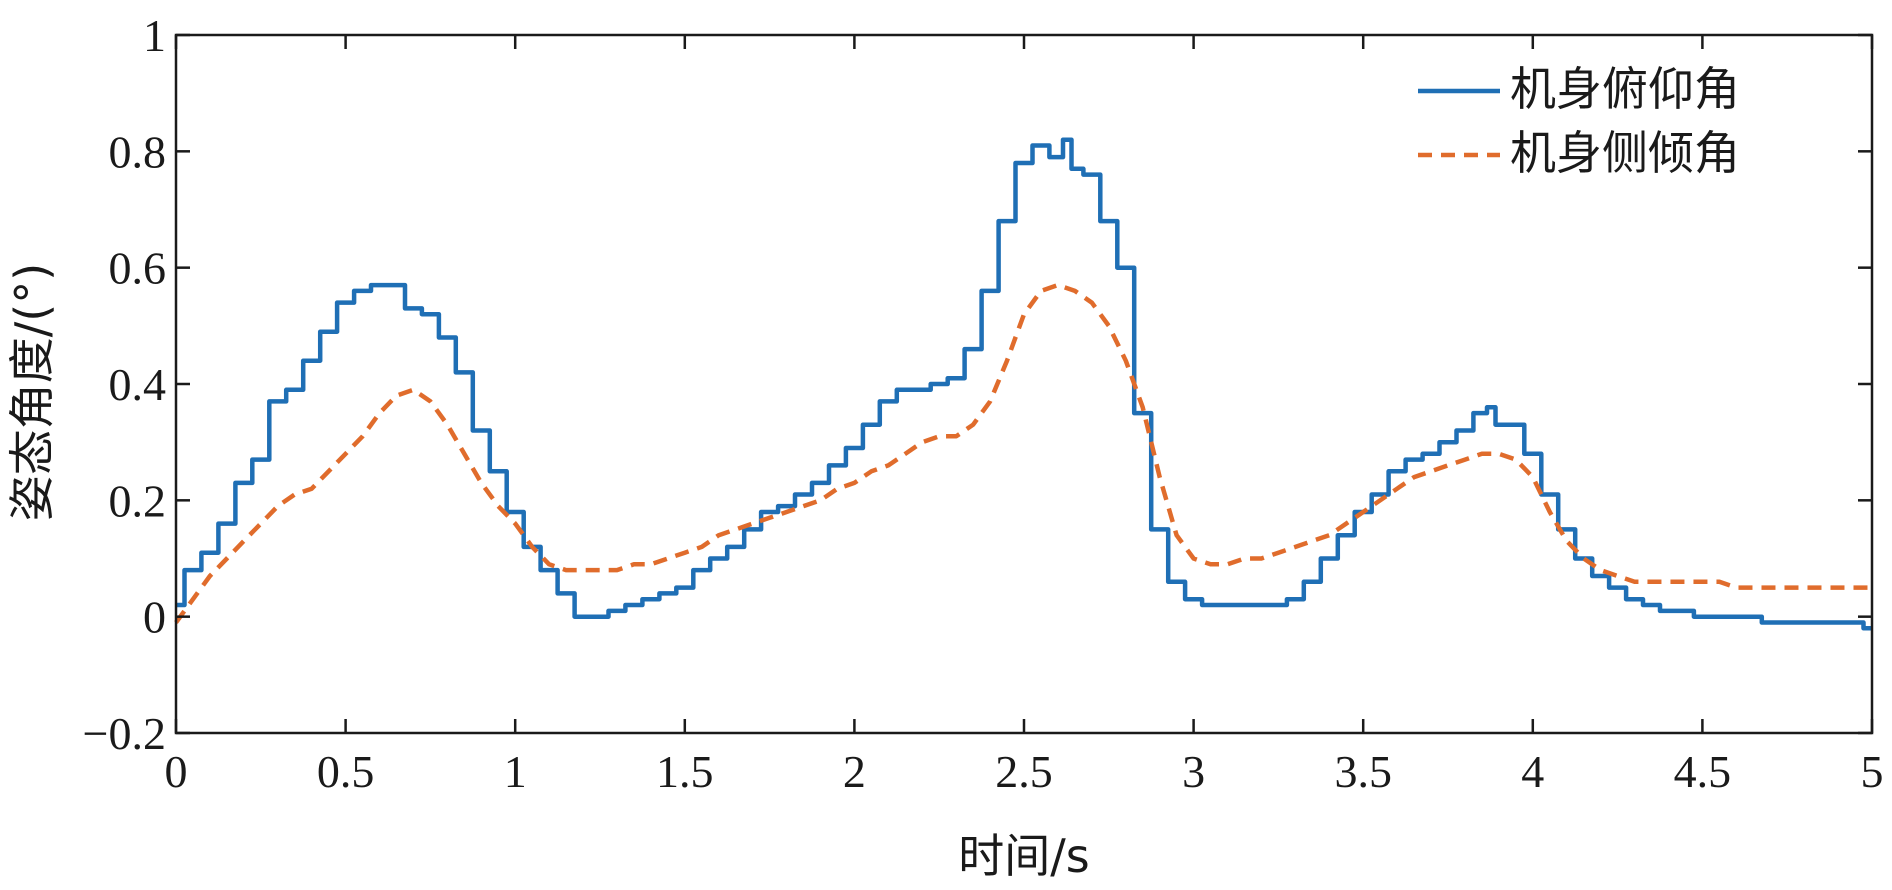 The image size is (1892, 890). I want to click on x-tick-label: 4.5, so click(1703, 771).